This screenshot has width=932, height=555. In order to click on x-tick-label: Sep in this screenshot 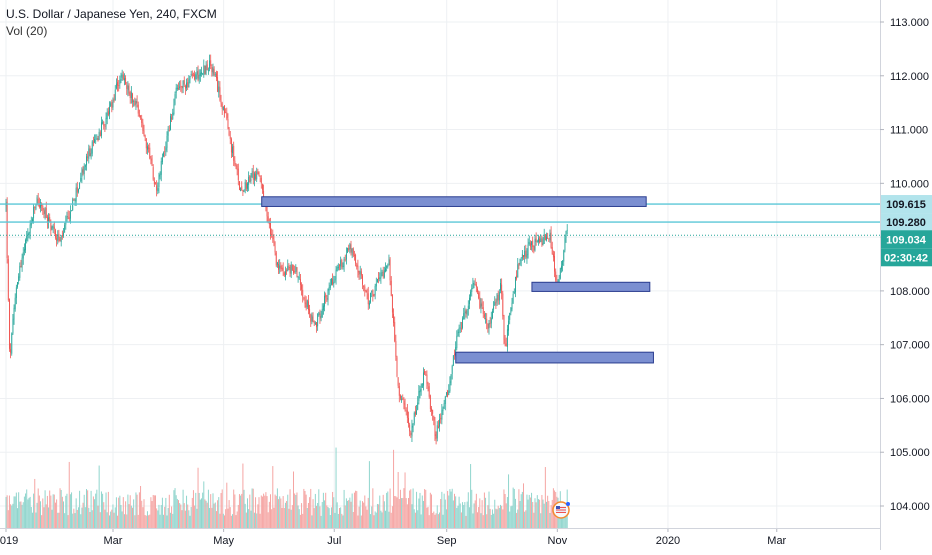, I will do `click(447, 541)`.